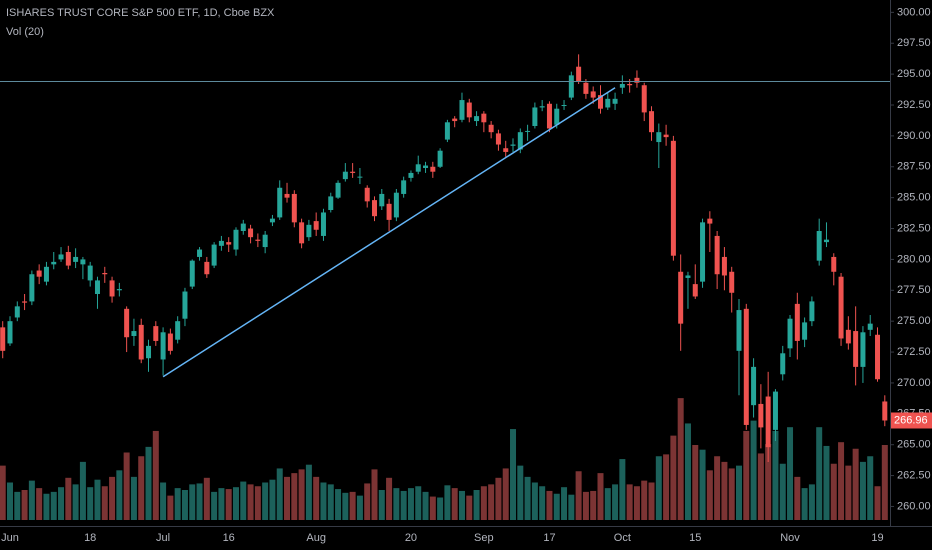 The height and width of the screenshot is (550, 932). What do you see at coordinates (914, 12) in the screenshot?
I see `y-tick-label: 300.00` at bounding box center [914, 12].